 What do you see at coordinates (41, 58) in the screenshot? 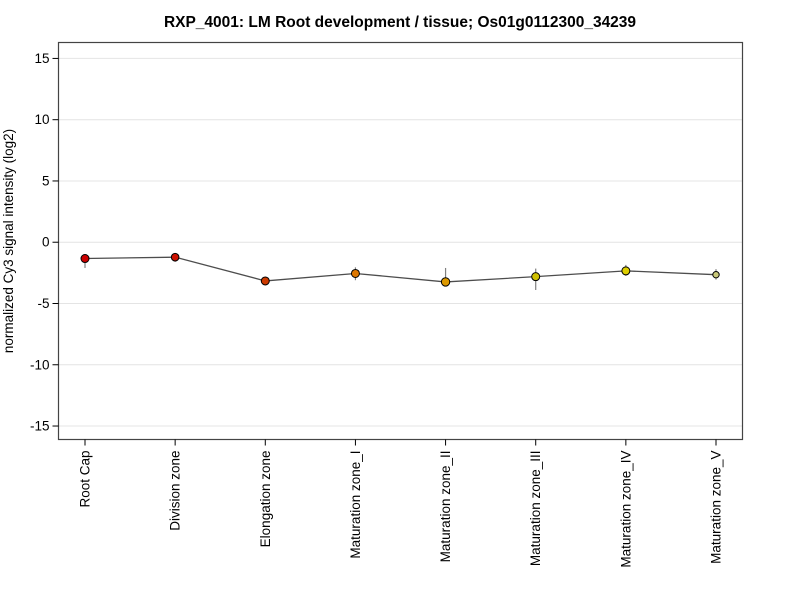
I see `y-tick-label: 15` at bounding box center [41, 58].